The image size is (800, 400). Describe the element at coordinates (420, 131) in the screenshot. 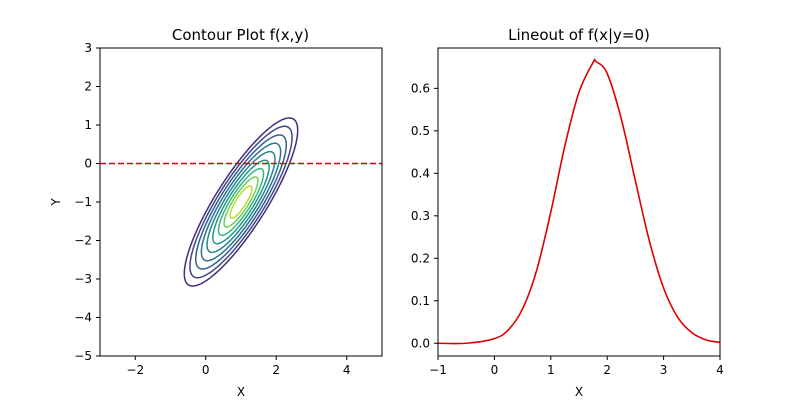

I see `1-y-tick-label: 0.5` at that location.